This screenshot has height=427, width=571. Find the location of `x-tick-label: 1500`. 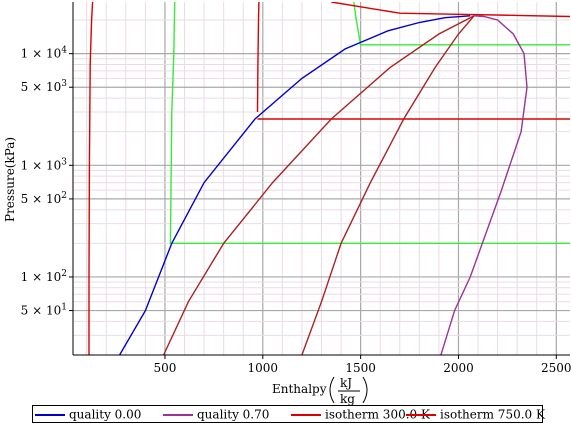

x-tick-label: 1500 is located at coordinates (360, 368).